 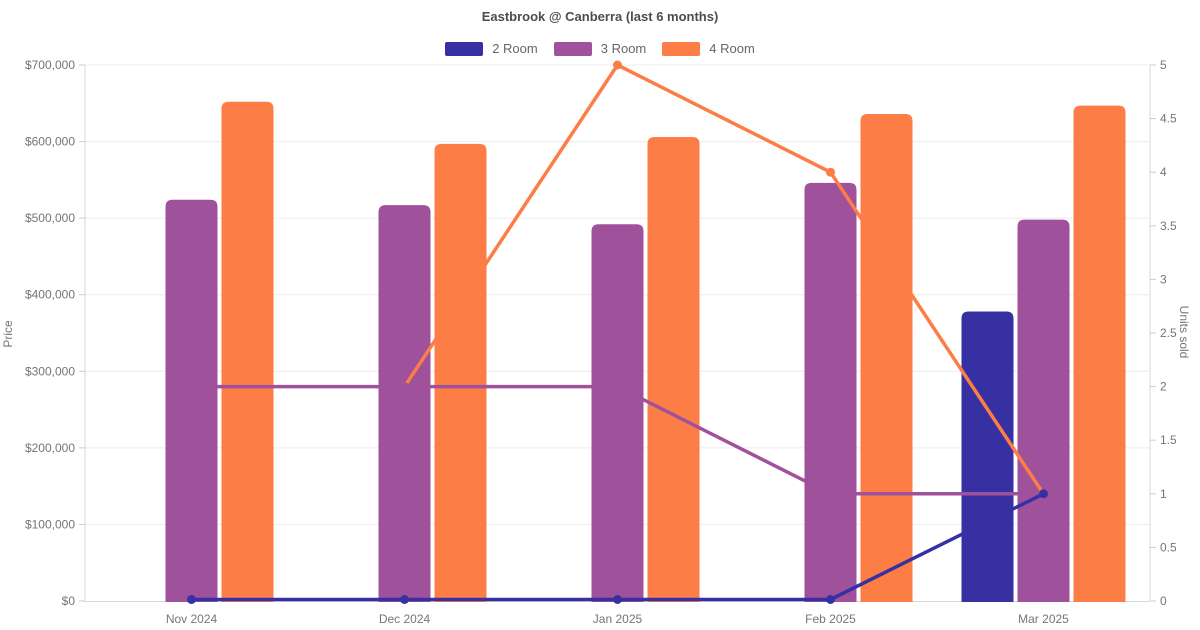 What do you see at coordinates (1163, 172) in the screenshot?
I see `right-axis-tick-label: 4` at bounding box center [1163, 172].